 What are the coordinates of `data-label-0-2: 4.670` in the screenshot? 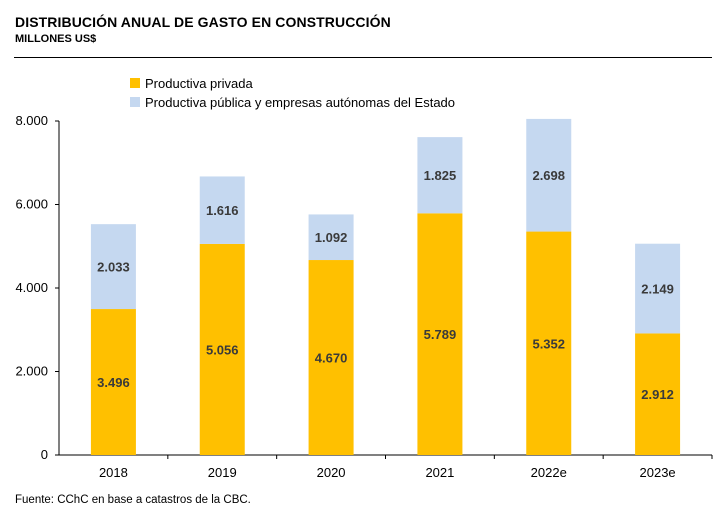 It's located at (331, 358).